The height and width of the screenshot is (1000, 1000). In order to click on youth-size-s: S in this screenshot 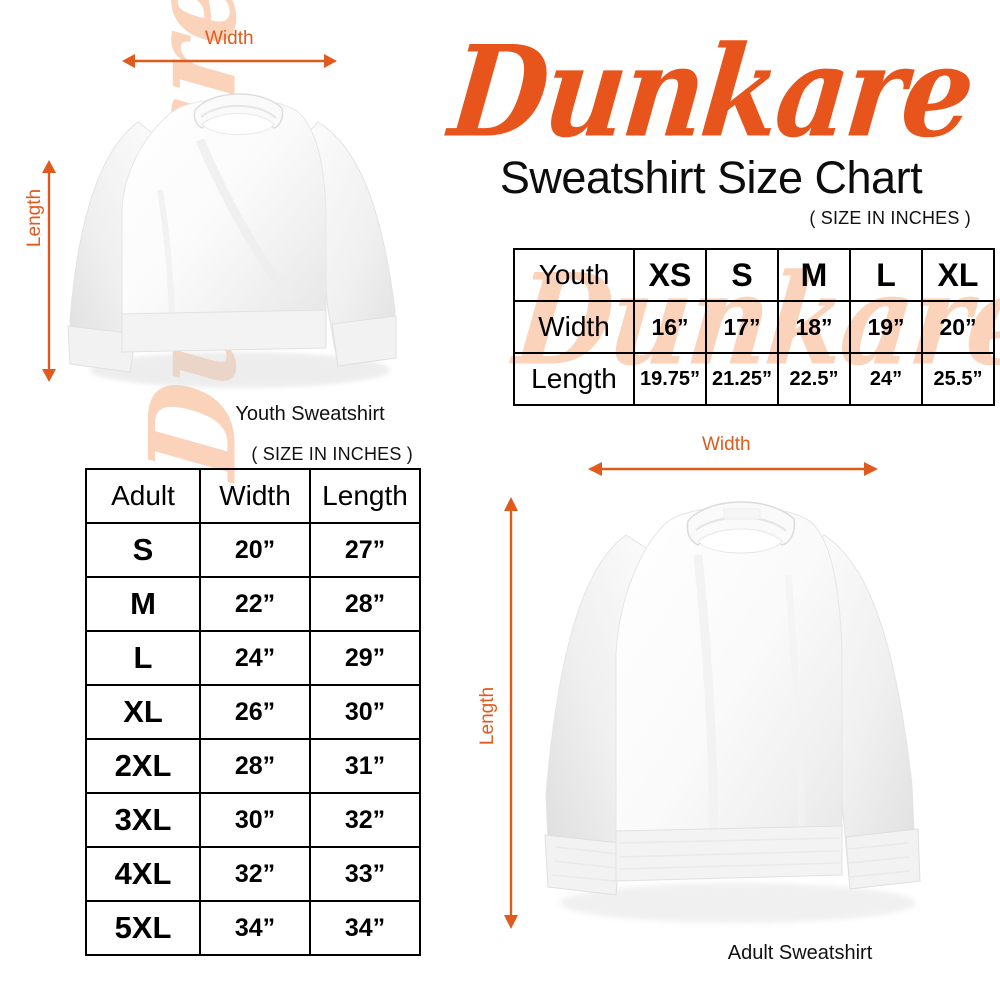, I will do `click(742, 275)`.